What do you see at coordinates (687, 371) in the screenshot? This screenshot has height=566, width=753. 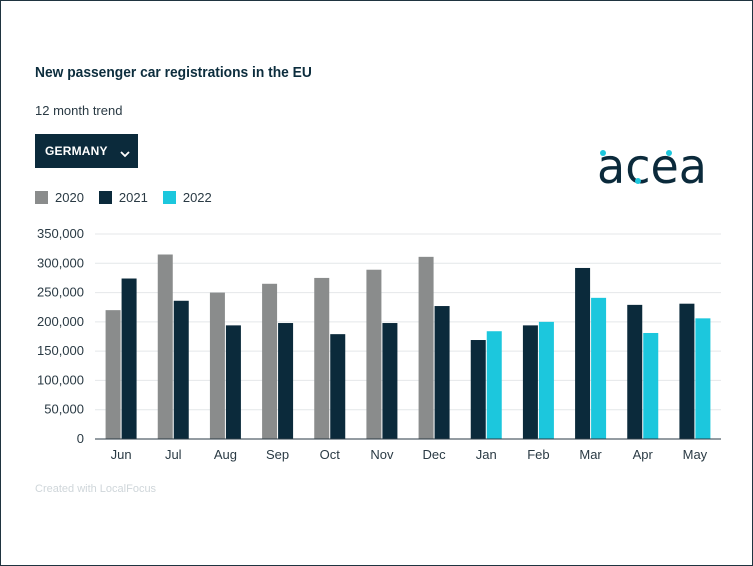 I see `bar-2021-may` at bounding box center [687, 371].